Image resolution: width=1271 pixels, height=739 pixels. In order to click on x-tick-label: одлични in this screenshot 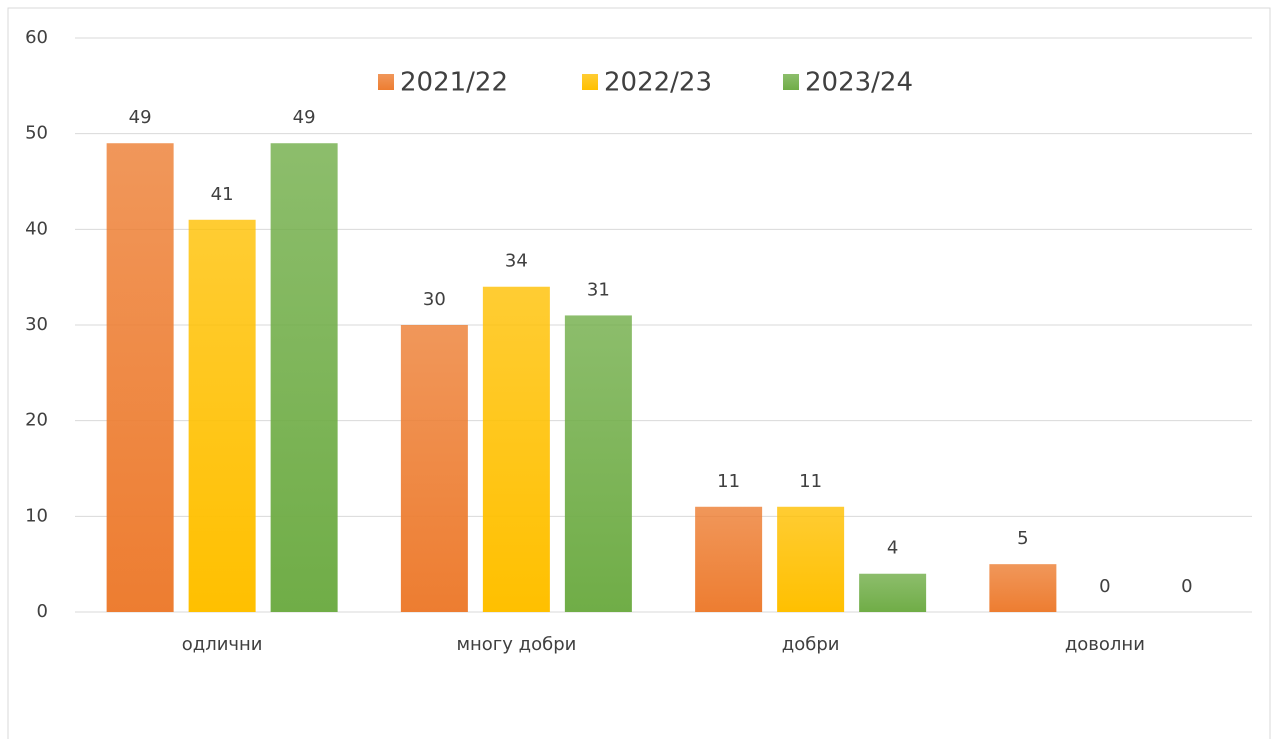, I will do `click(222, 644)`.